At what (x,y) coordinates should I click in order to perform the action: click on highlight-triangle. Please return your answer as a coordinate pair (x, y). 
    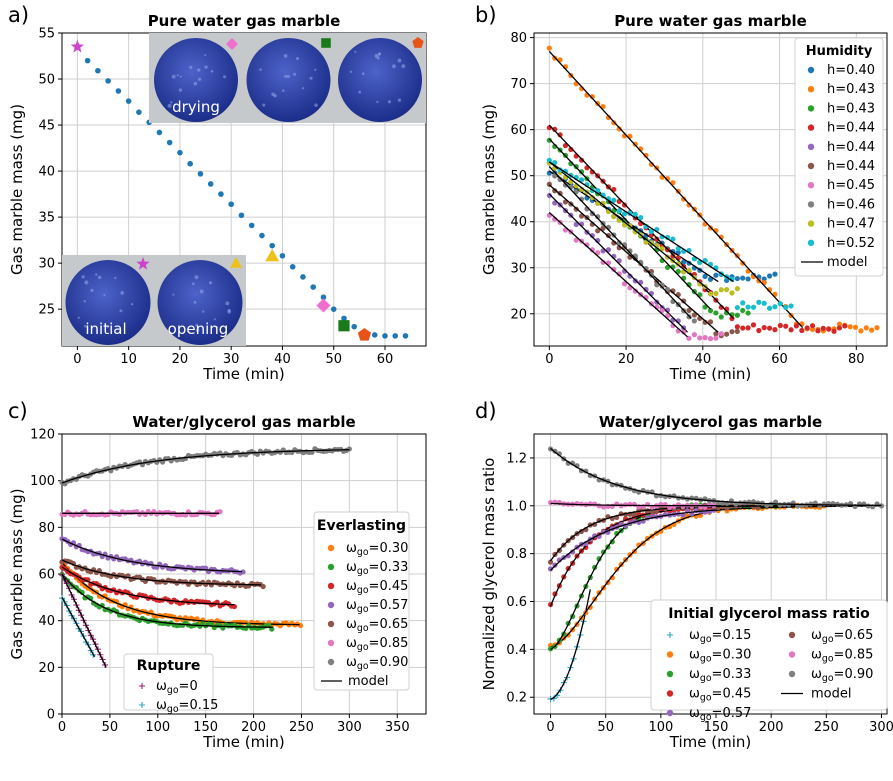
    Looking at the image, I should click on (272, 255).